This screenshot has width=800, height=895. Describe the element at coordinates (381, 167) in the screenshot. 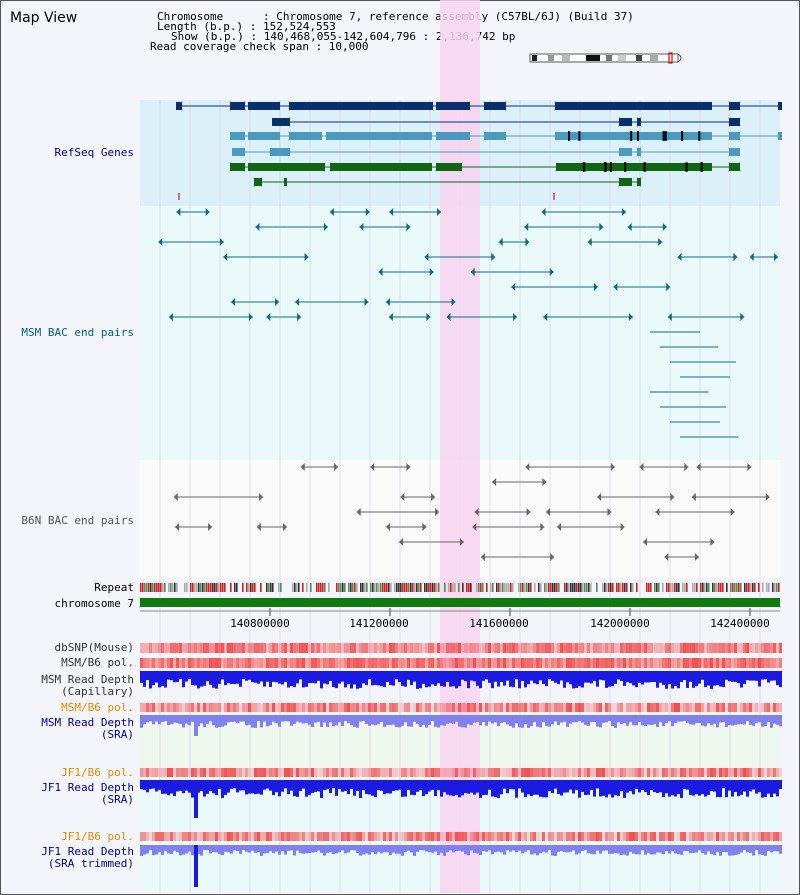

I see `gene-exon` at that location.